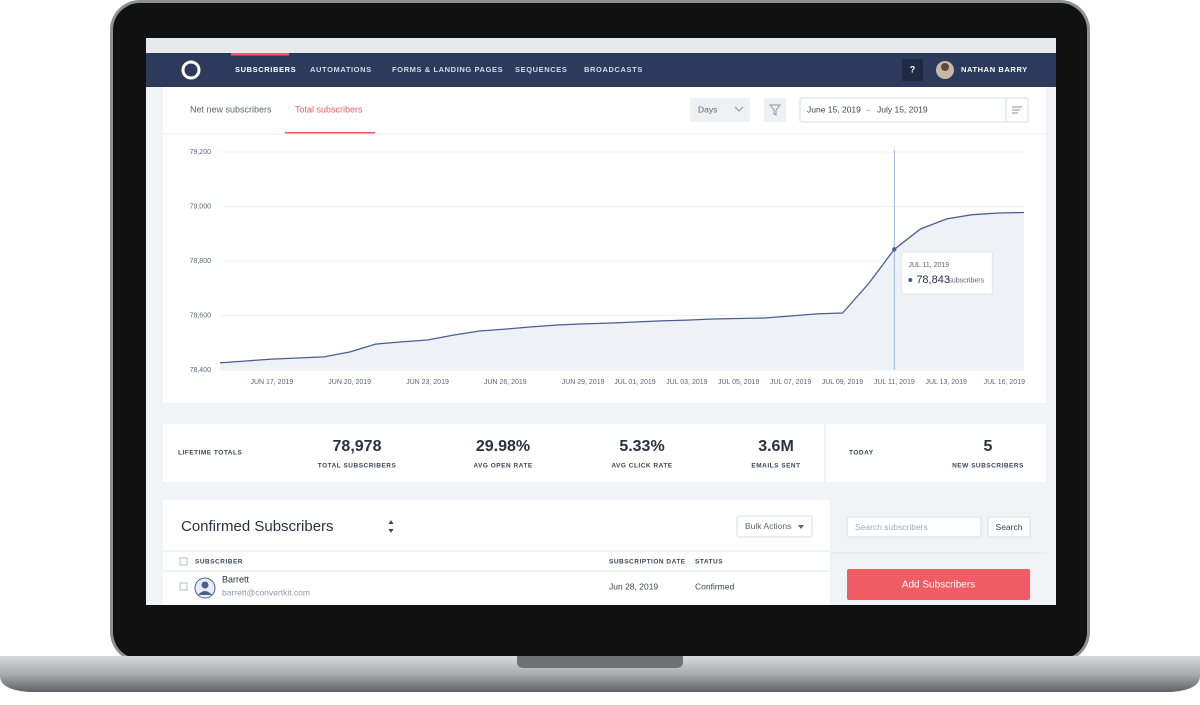 This screenshot has height=705, width=1200. Describe the element at coordinates (191, 70) in the screenshot. I see `logo` at that location.